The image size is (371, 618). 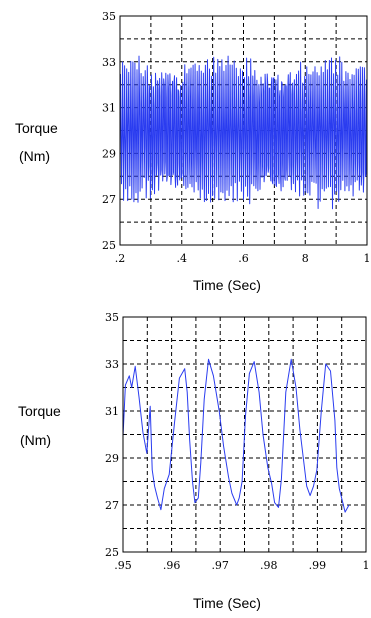 What do you see at coordinates (112, 411) in the screenshot?
I see `bottom-ytick-label-3: 31` at bounding box center [112, 411].